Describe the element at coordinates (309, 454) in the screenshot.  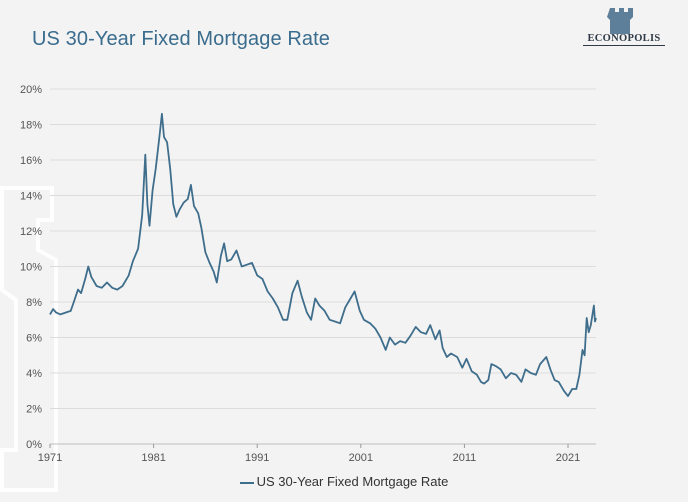
I see `x-axis: 1971 1981 1991 2001 2011 2021` at that location.